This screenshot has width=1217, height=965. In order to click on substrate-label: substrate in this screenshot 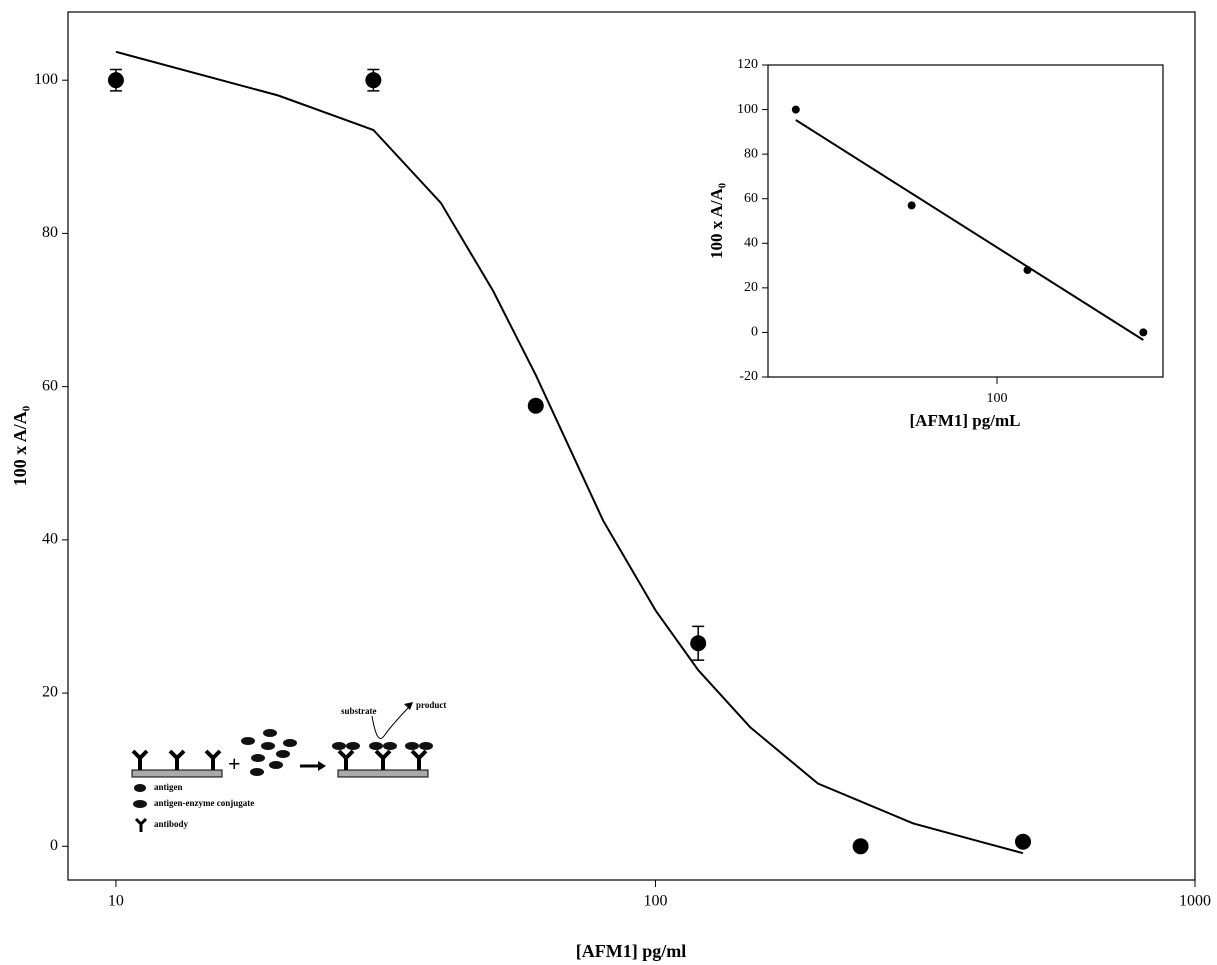, I will do `click(359, 711)`.